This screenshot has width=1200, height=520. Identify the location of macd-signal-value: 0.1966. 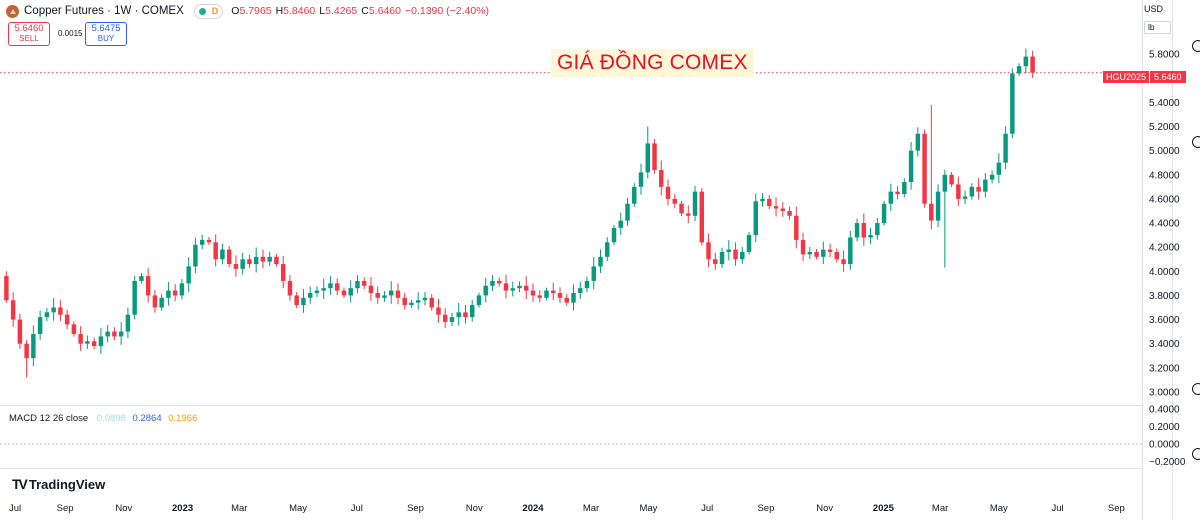
(183, 418).